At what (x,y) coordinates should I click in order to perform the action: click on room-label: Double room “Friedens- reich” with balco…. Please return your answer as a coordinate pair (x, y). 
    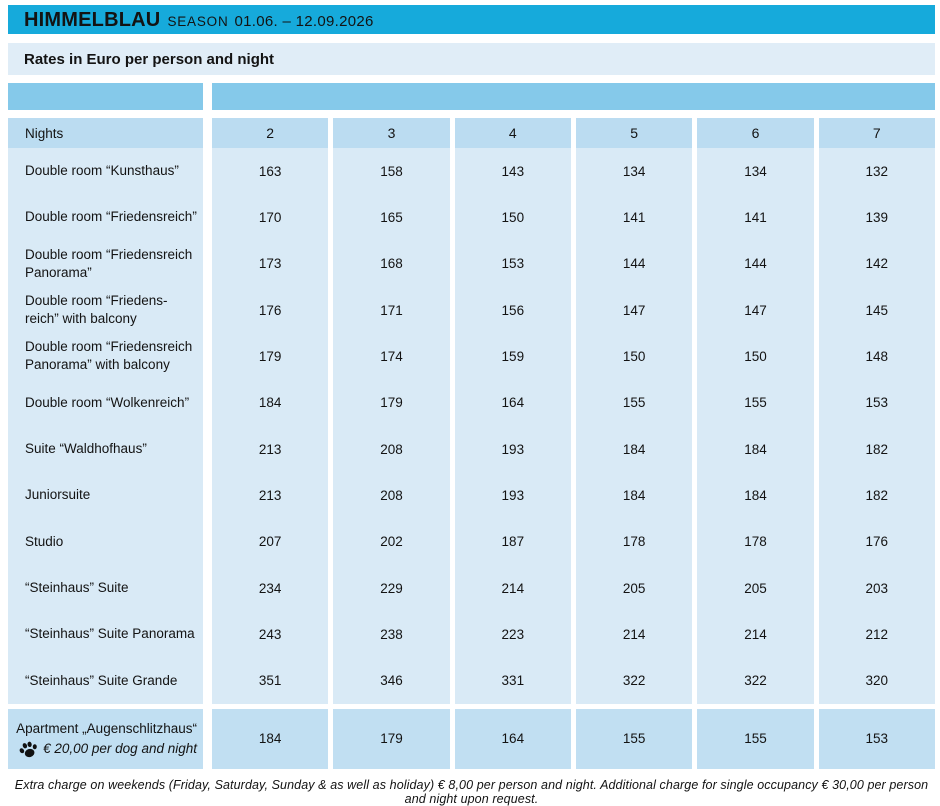
    Looking at the image, I should click on (105, 310).